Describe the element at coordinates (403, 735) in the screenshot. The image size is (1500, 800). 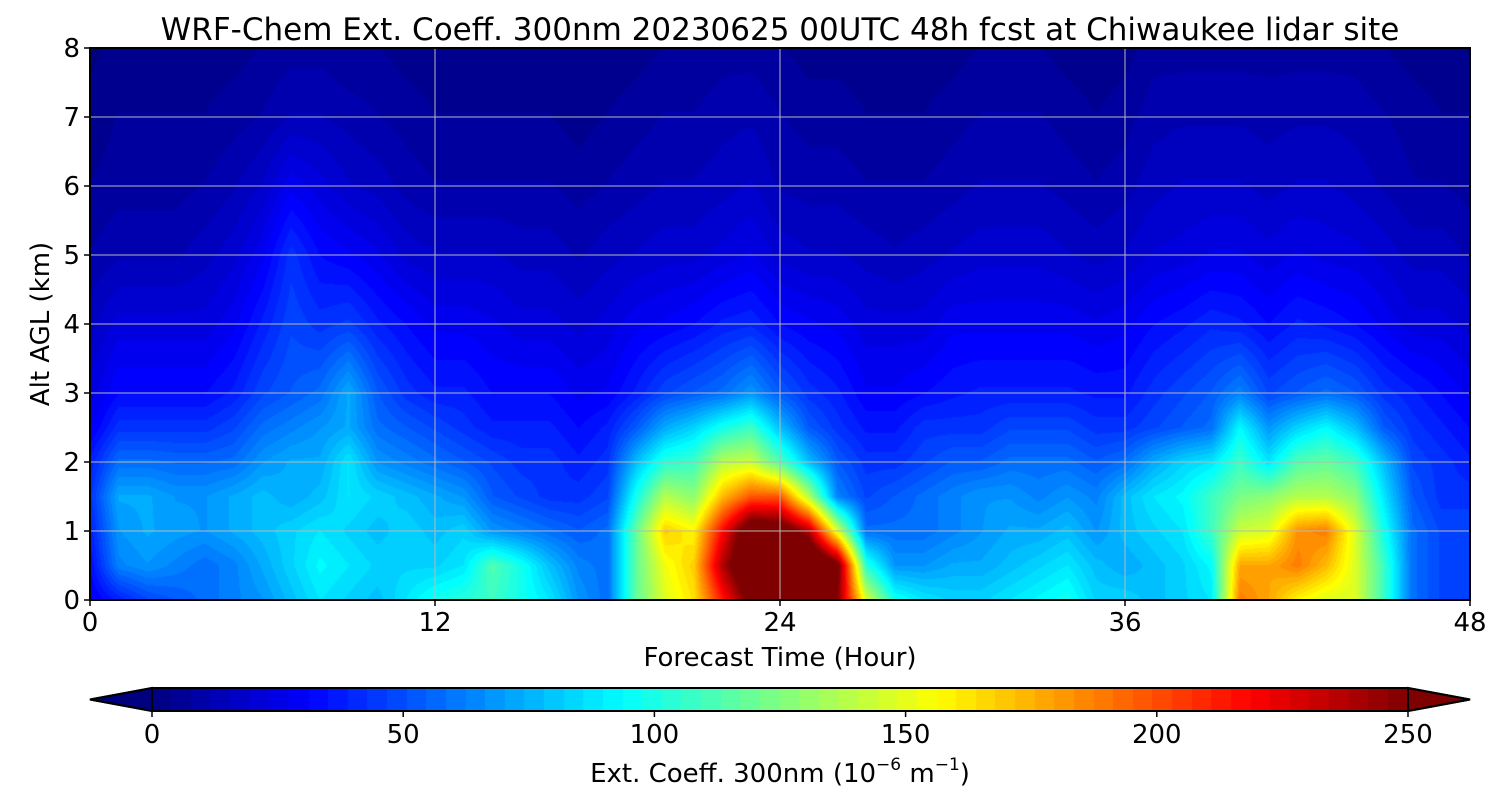
I see `colorbar-tick-label: 50` at that location.